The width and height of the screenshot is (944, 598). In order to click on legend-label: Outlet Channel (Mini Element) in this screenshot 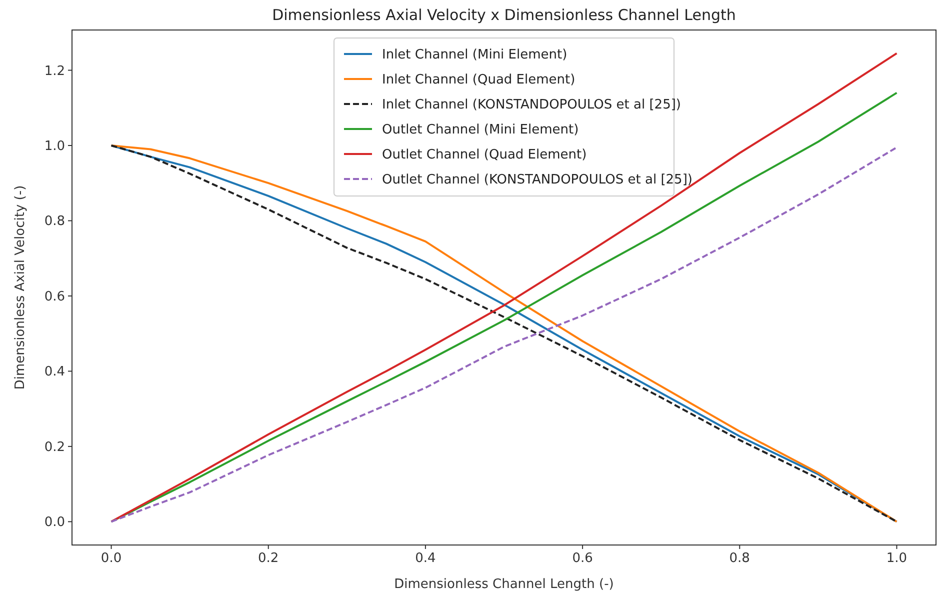, I will do `click(480, 130)`.